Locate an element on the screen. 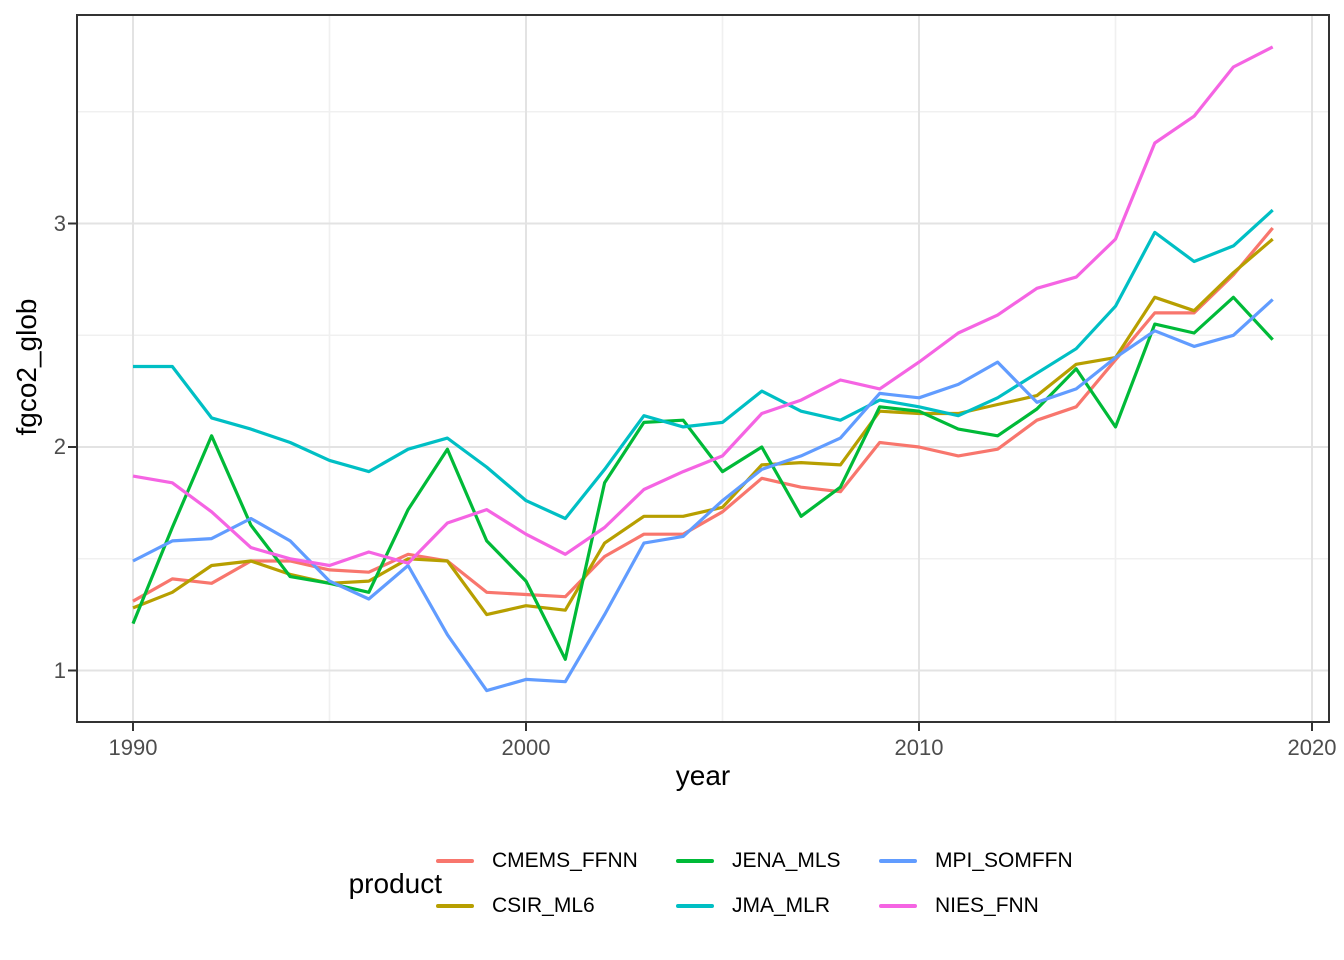 The image size is (1344, 960). y-tick-label: 2 is located at coordinates (59, 446).